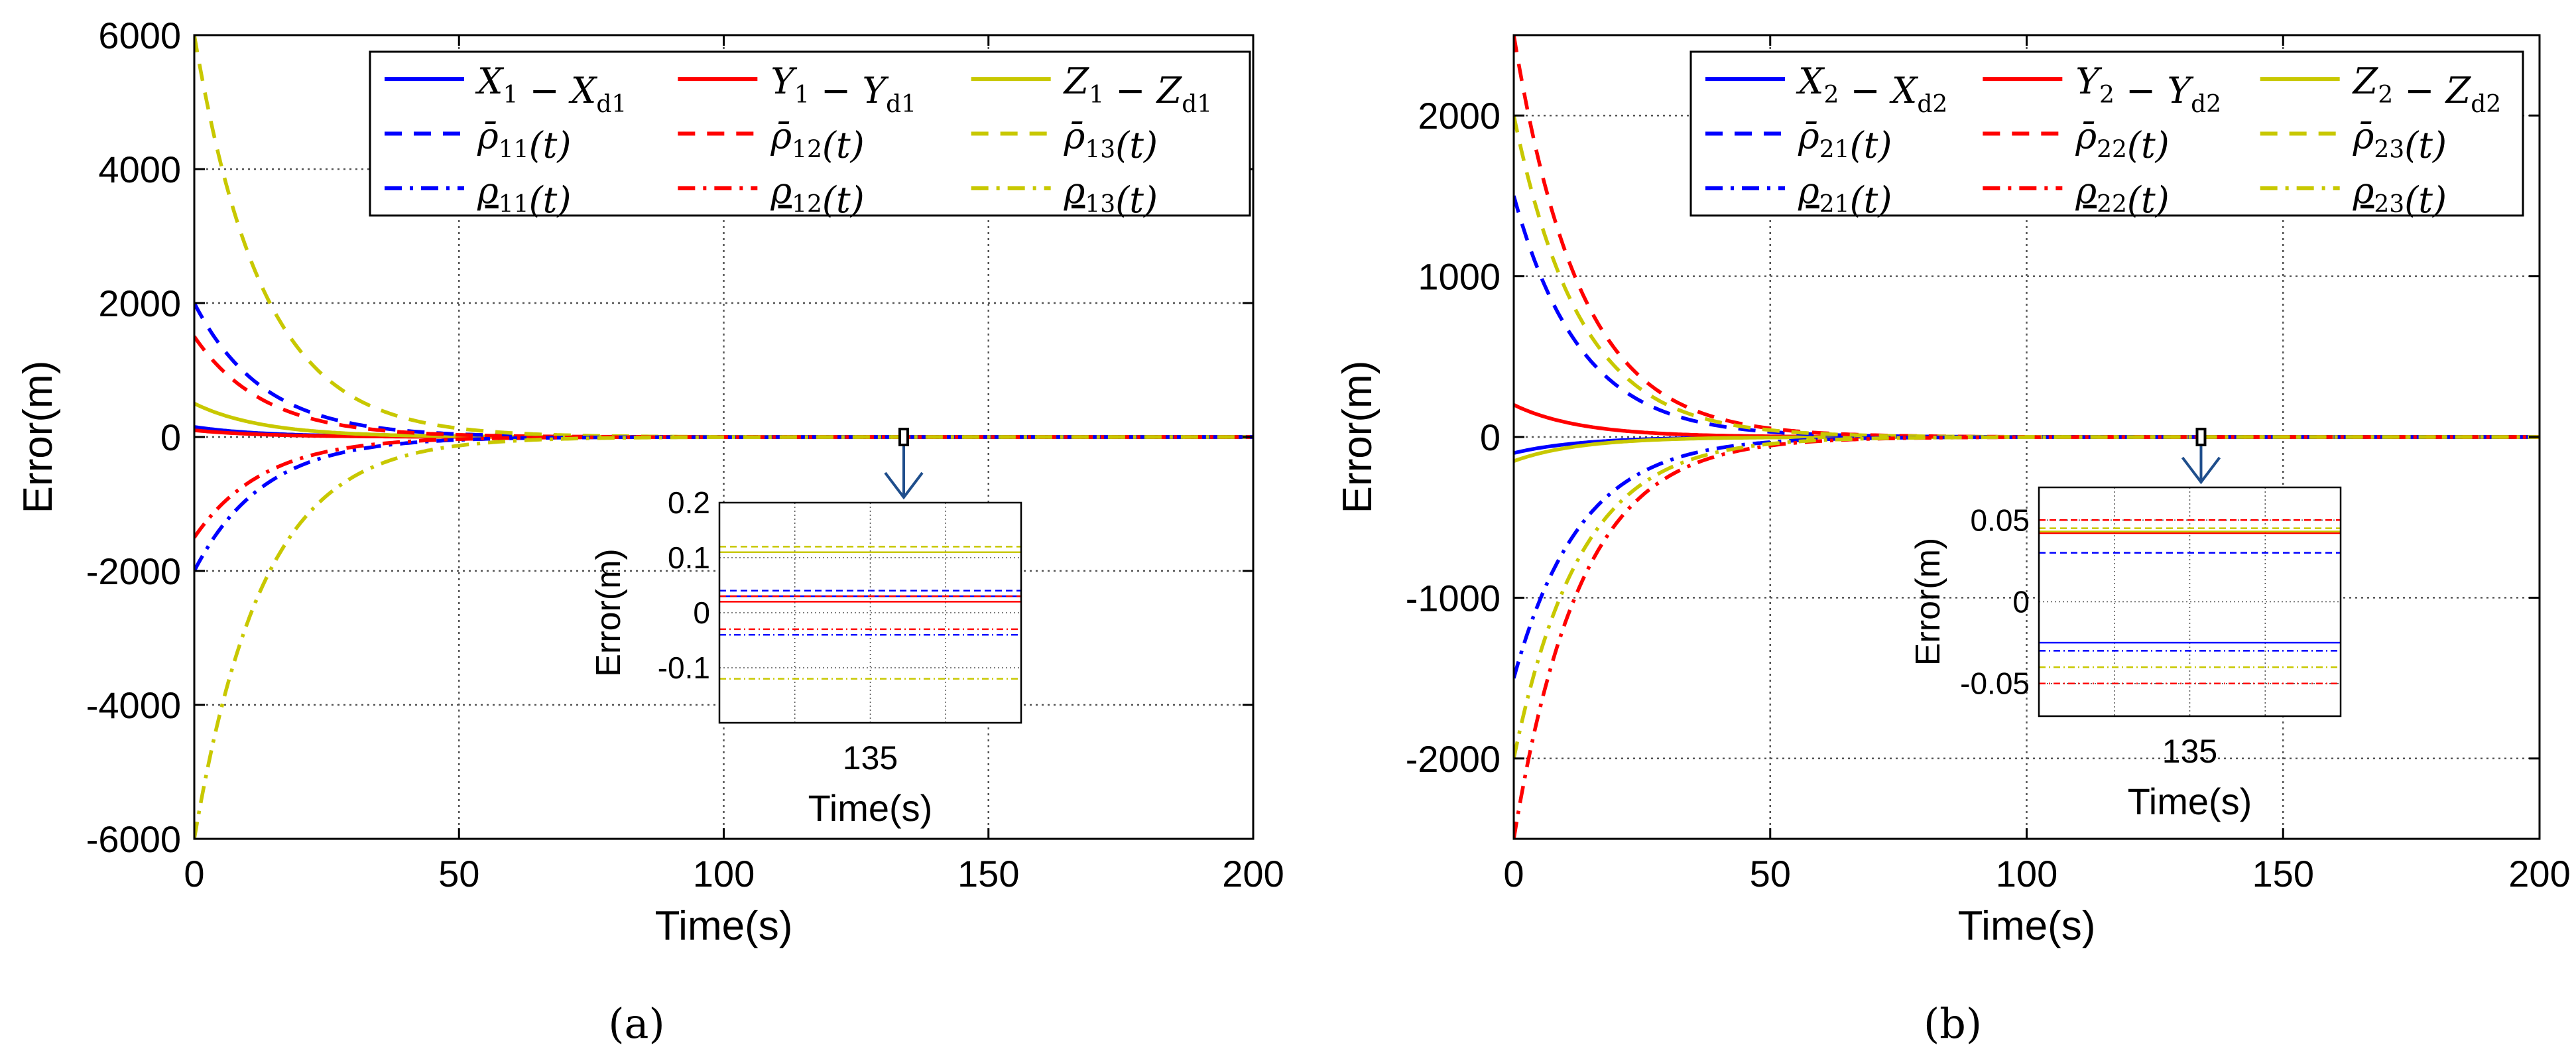 This screenshot has height=1059, width=2576. Describe the element at coordinates (1459, 277) in the screenshot. I see `y-tick-label: 1000` at that location.